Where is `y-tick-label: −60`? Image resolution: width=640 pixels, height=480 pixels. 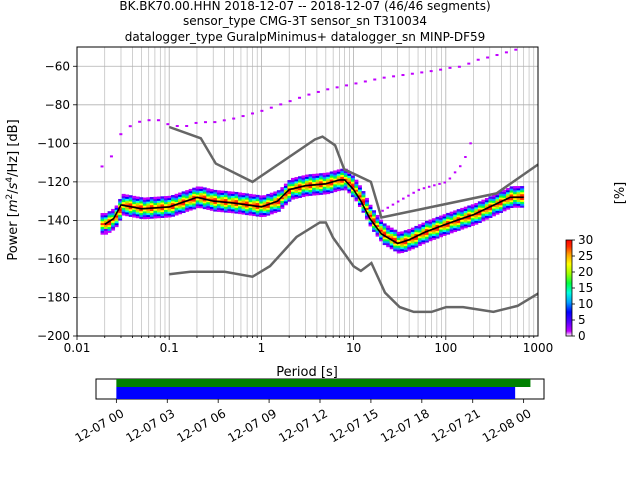
y-tick-label: −60 is located at coordinates (57, 66).